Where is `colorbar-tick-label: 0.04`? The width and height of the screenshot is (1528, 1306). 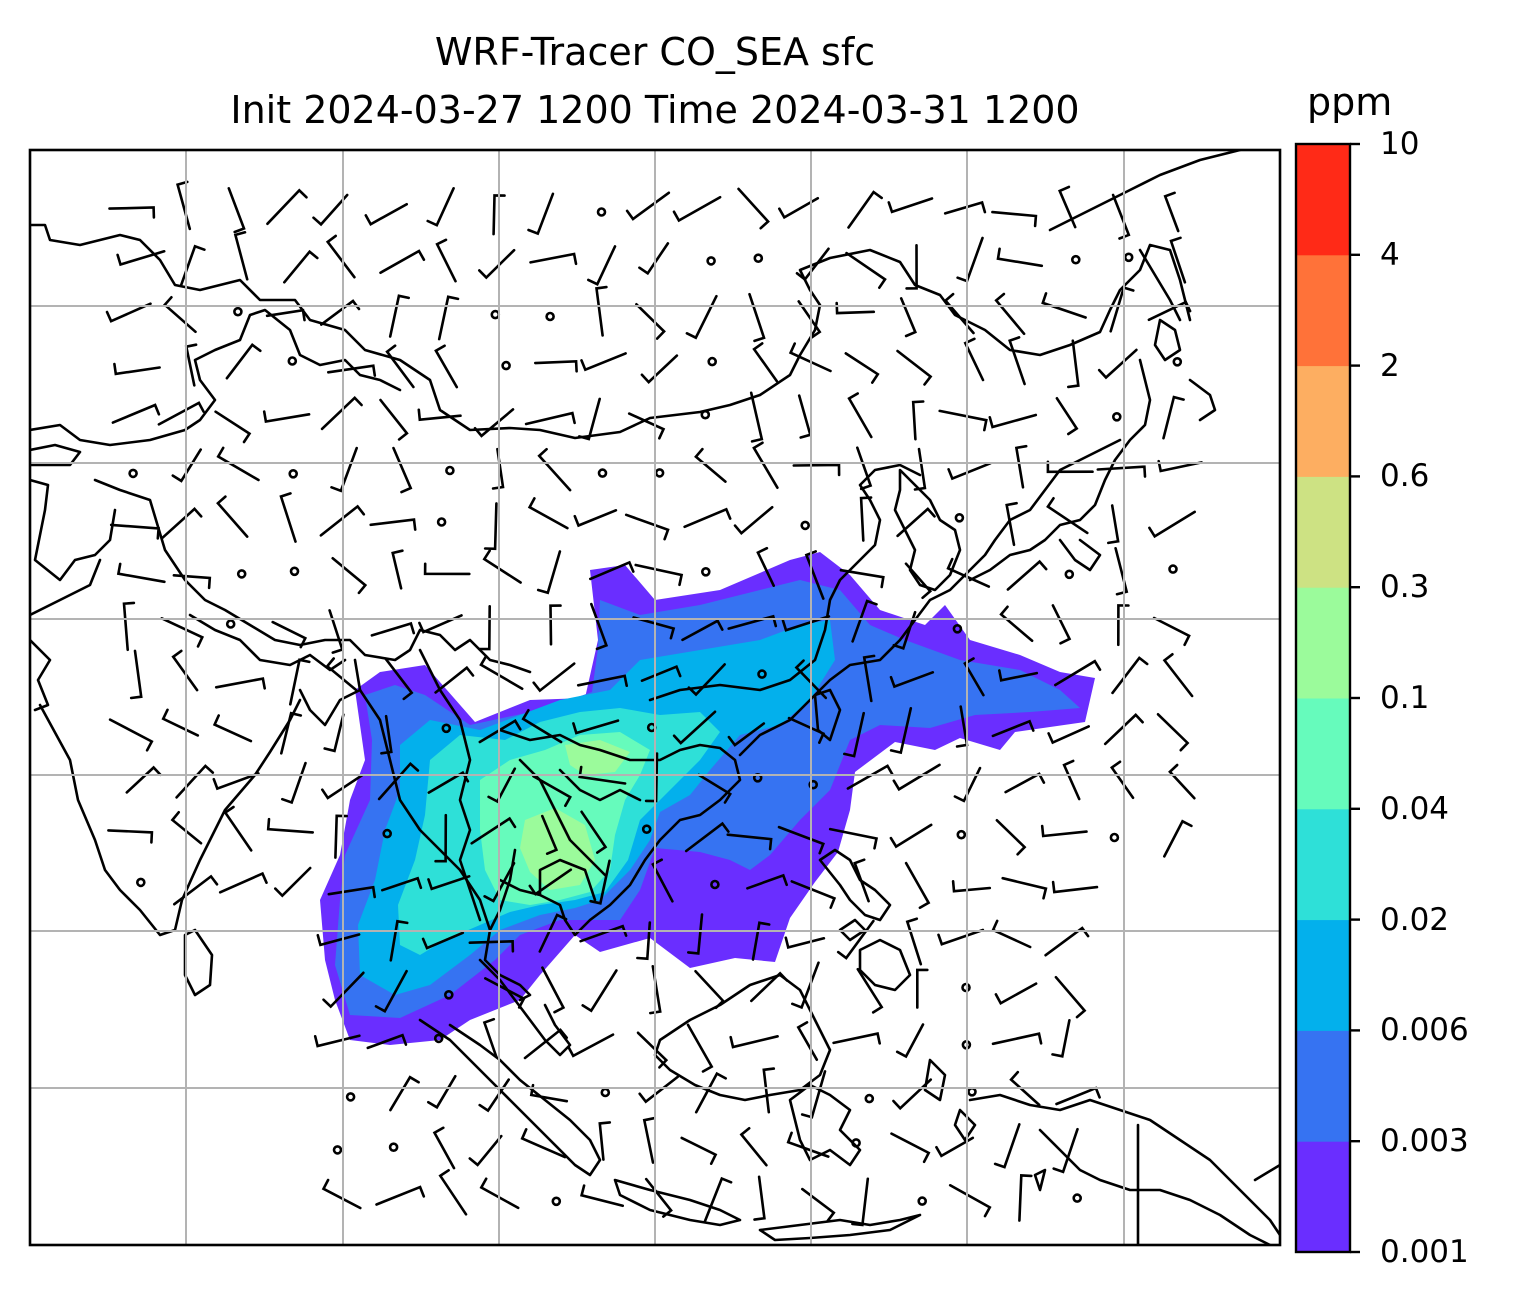 colorbar-tick-label: 0.04 is located at coordinates (1415, 808).